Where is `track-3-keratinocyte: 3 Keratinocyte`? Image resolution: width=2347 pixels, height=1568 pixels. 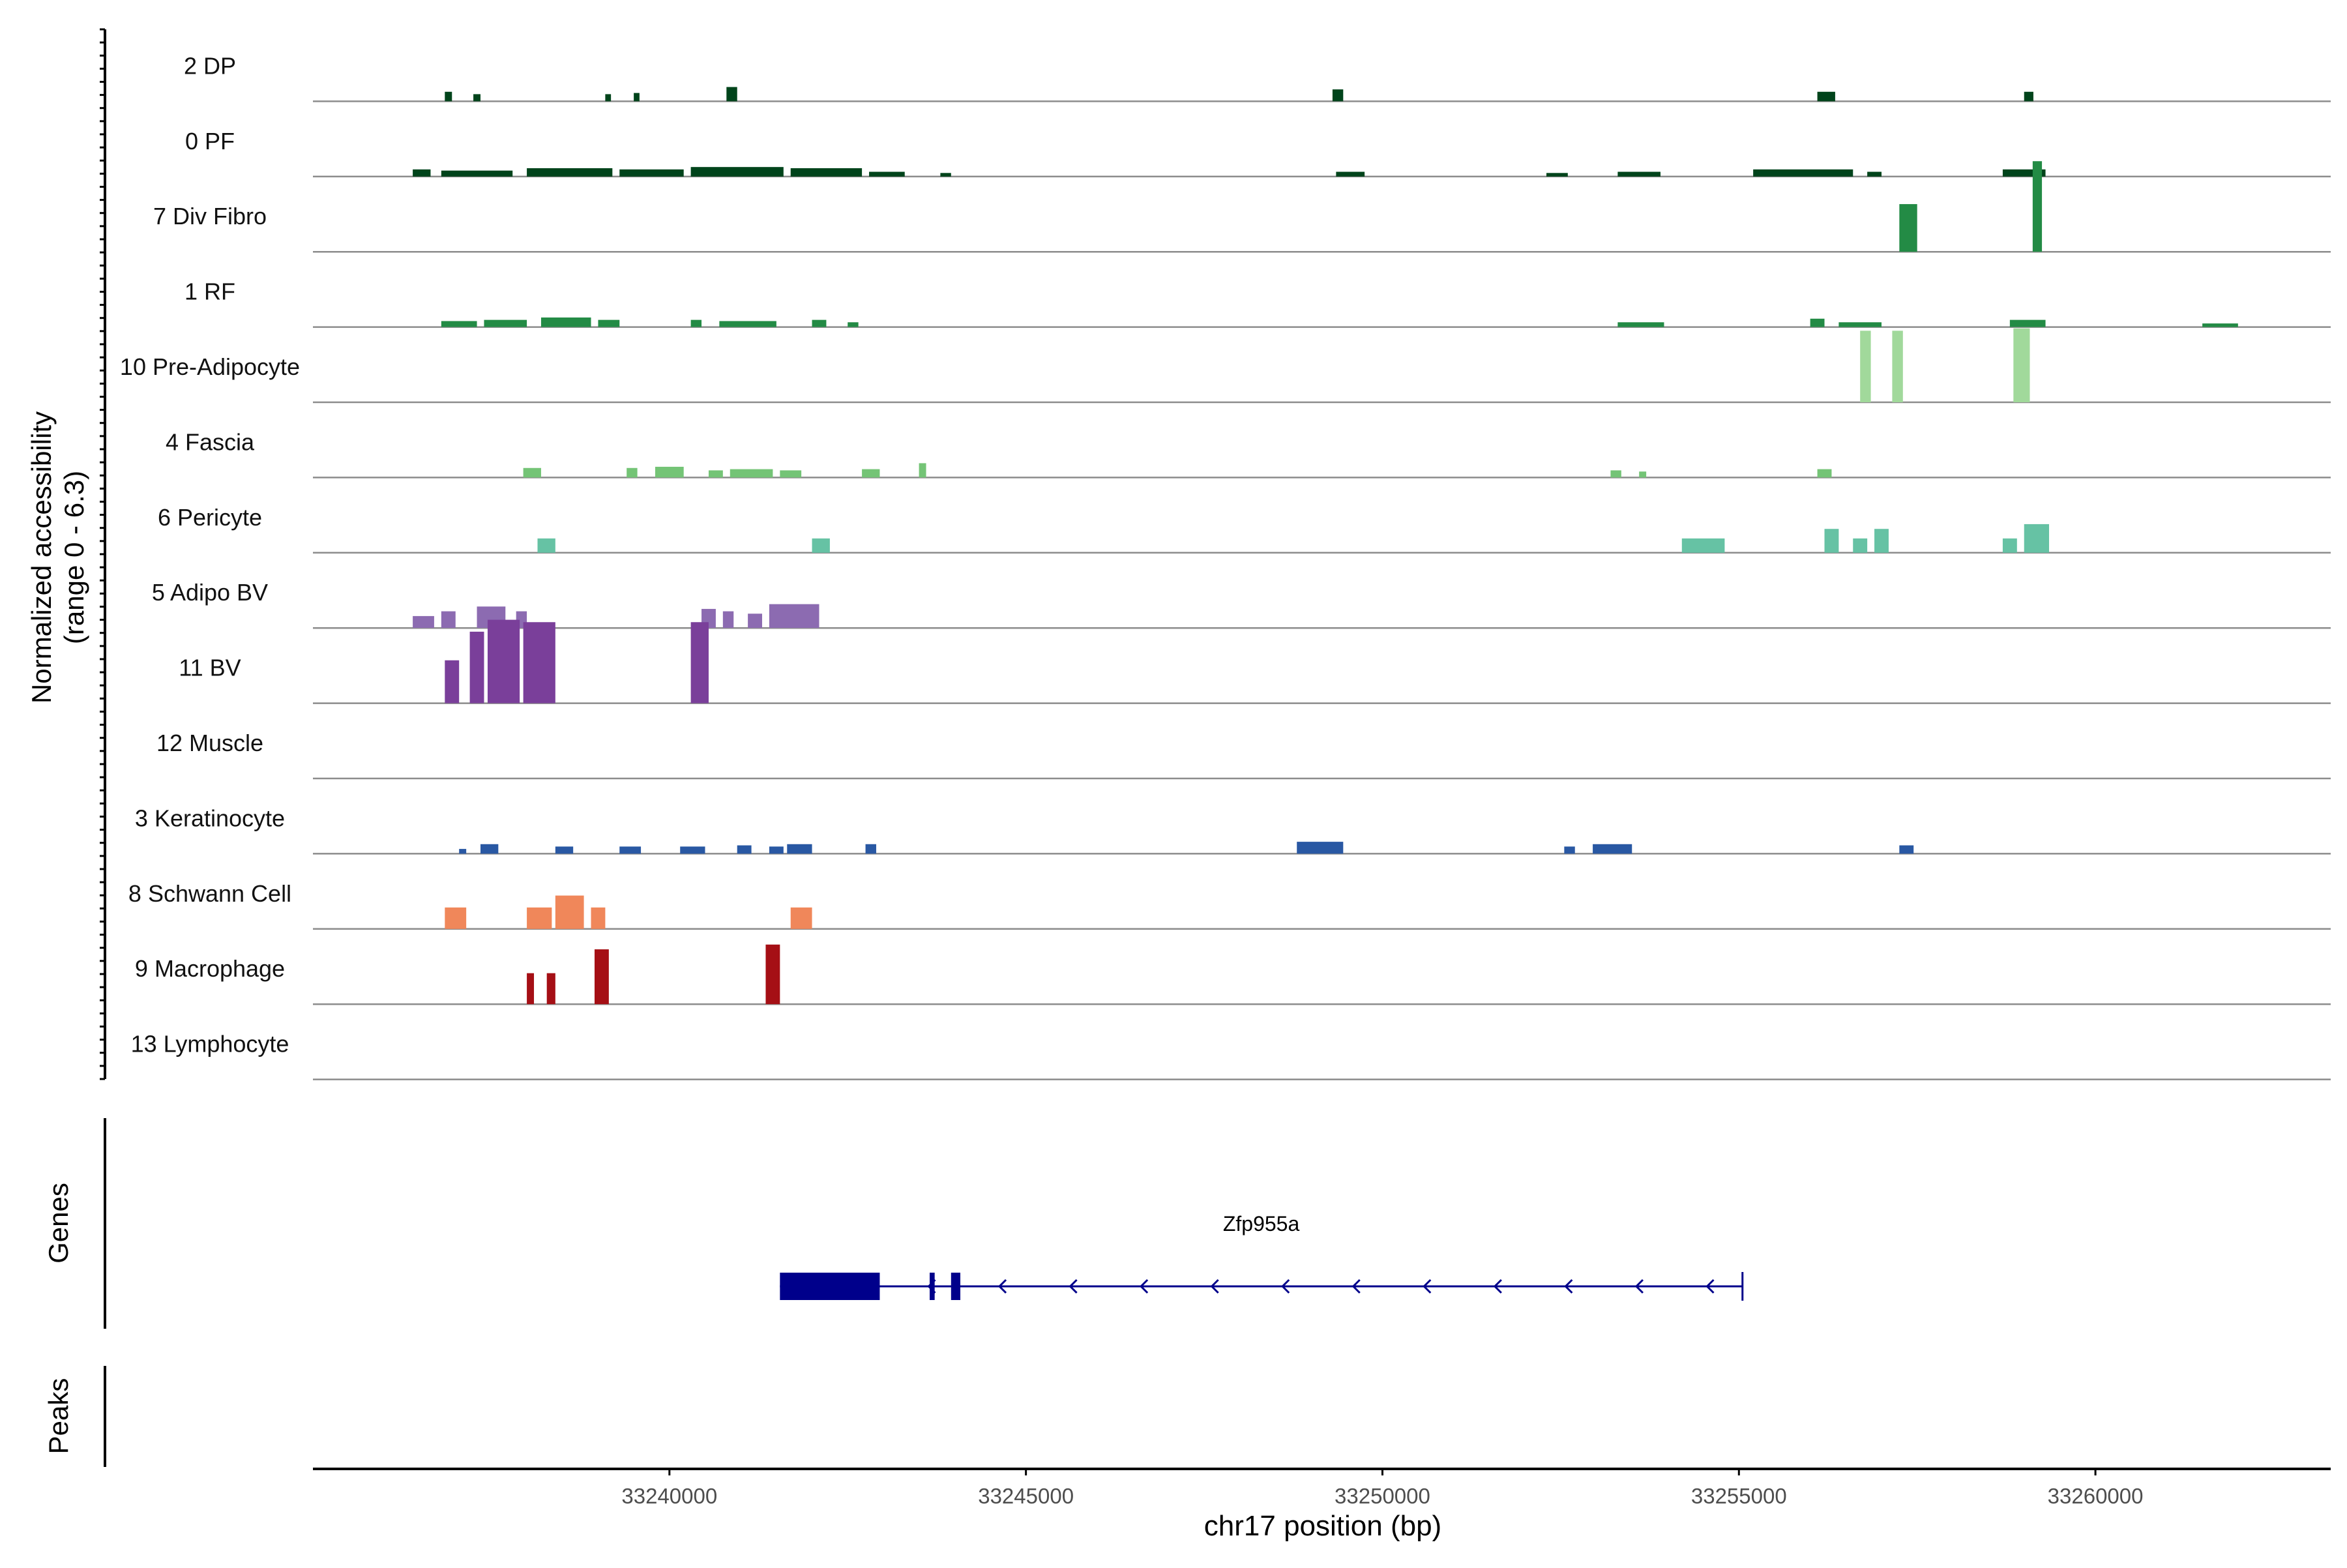
track-3-keratinocyte: 3 Keratinocyte is located at coordinates (1233, 830).